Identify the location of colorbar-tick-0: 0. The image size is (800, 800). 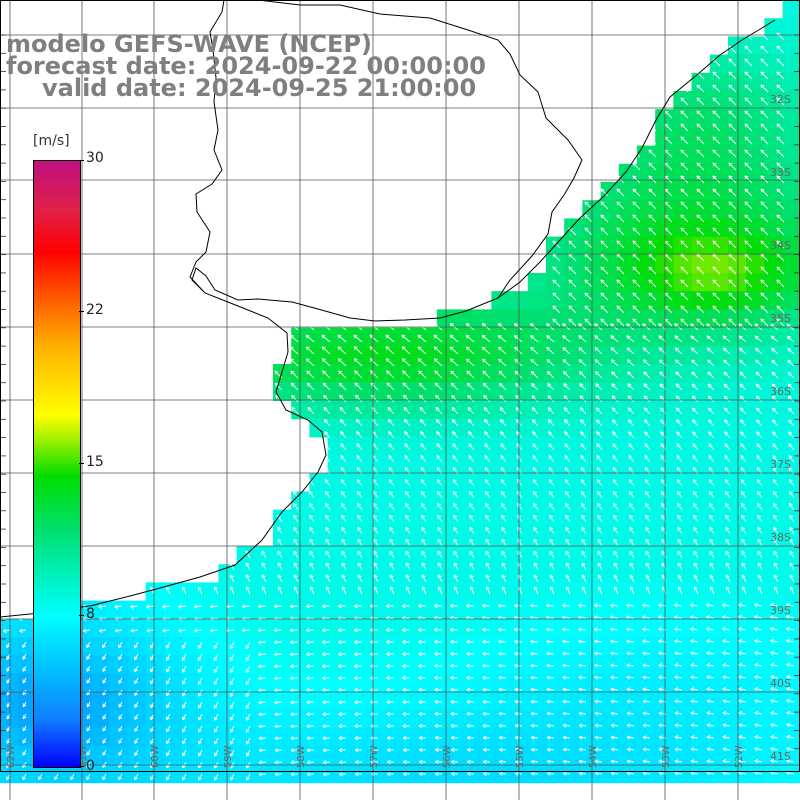
(90, 766).